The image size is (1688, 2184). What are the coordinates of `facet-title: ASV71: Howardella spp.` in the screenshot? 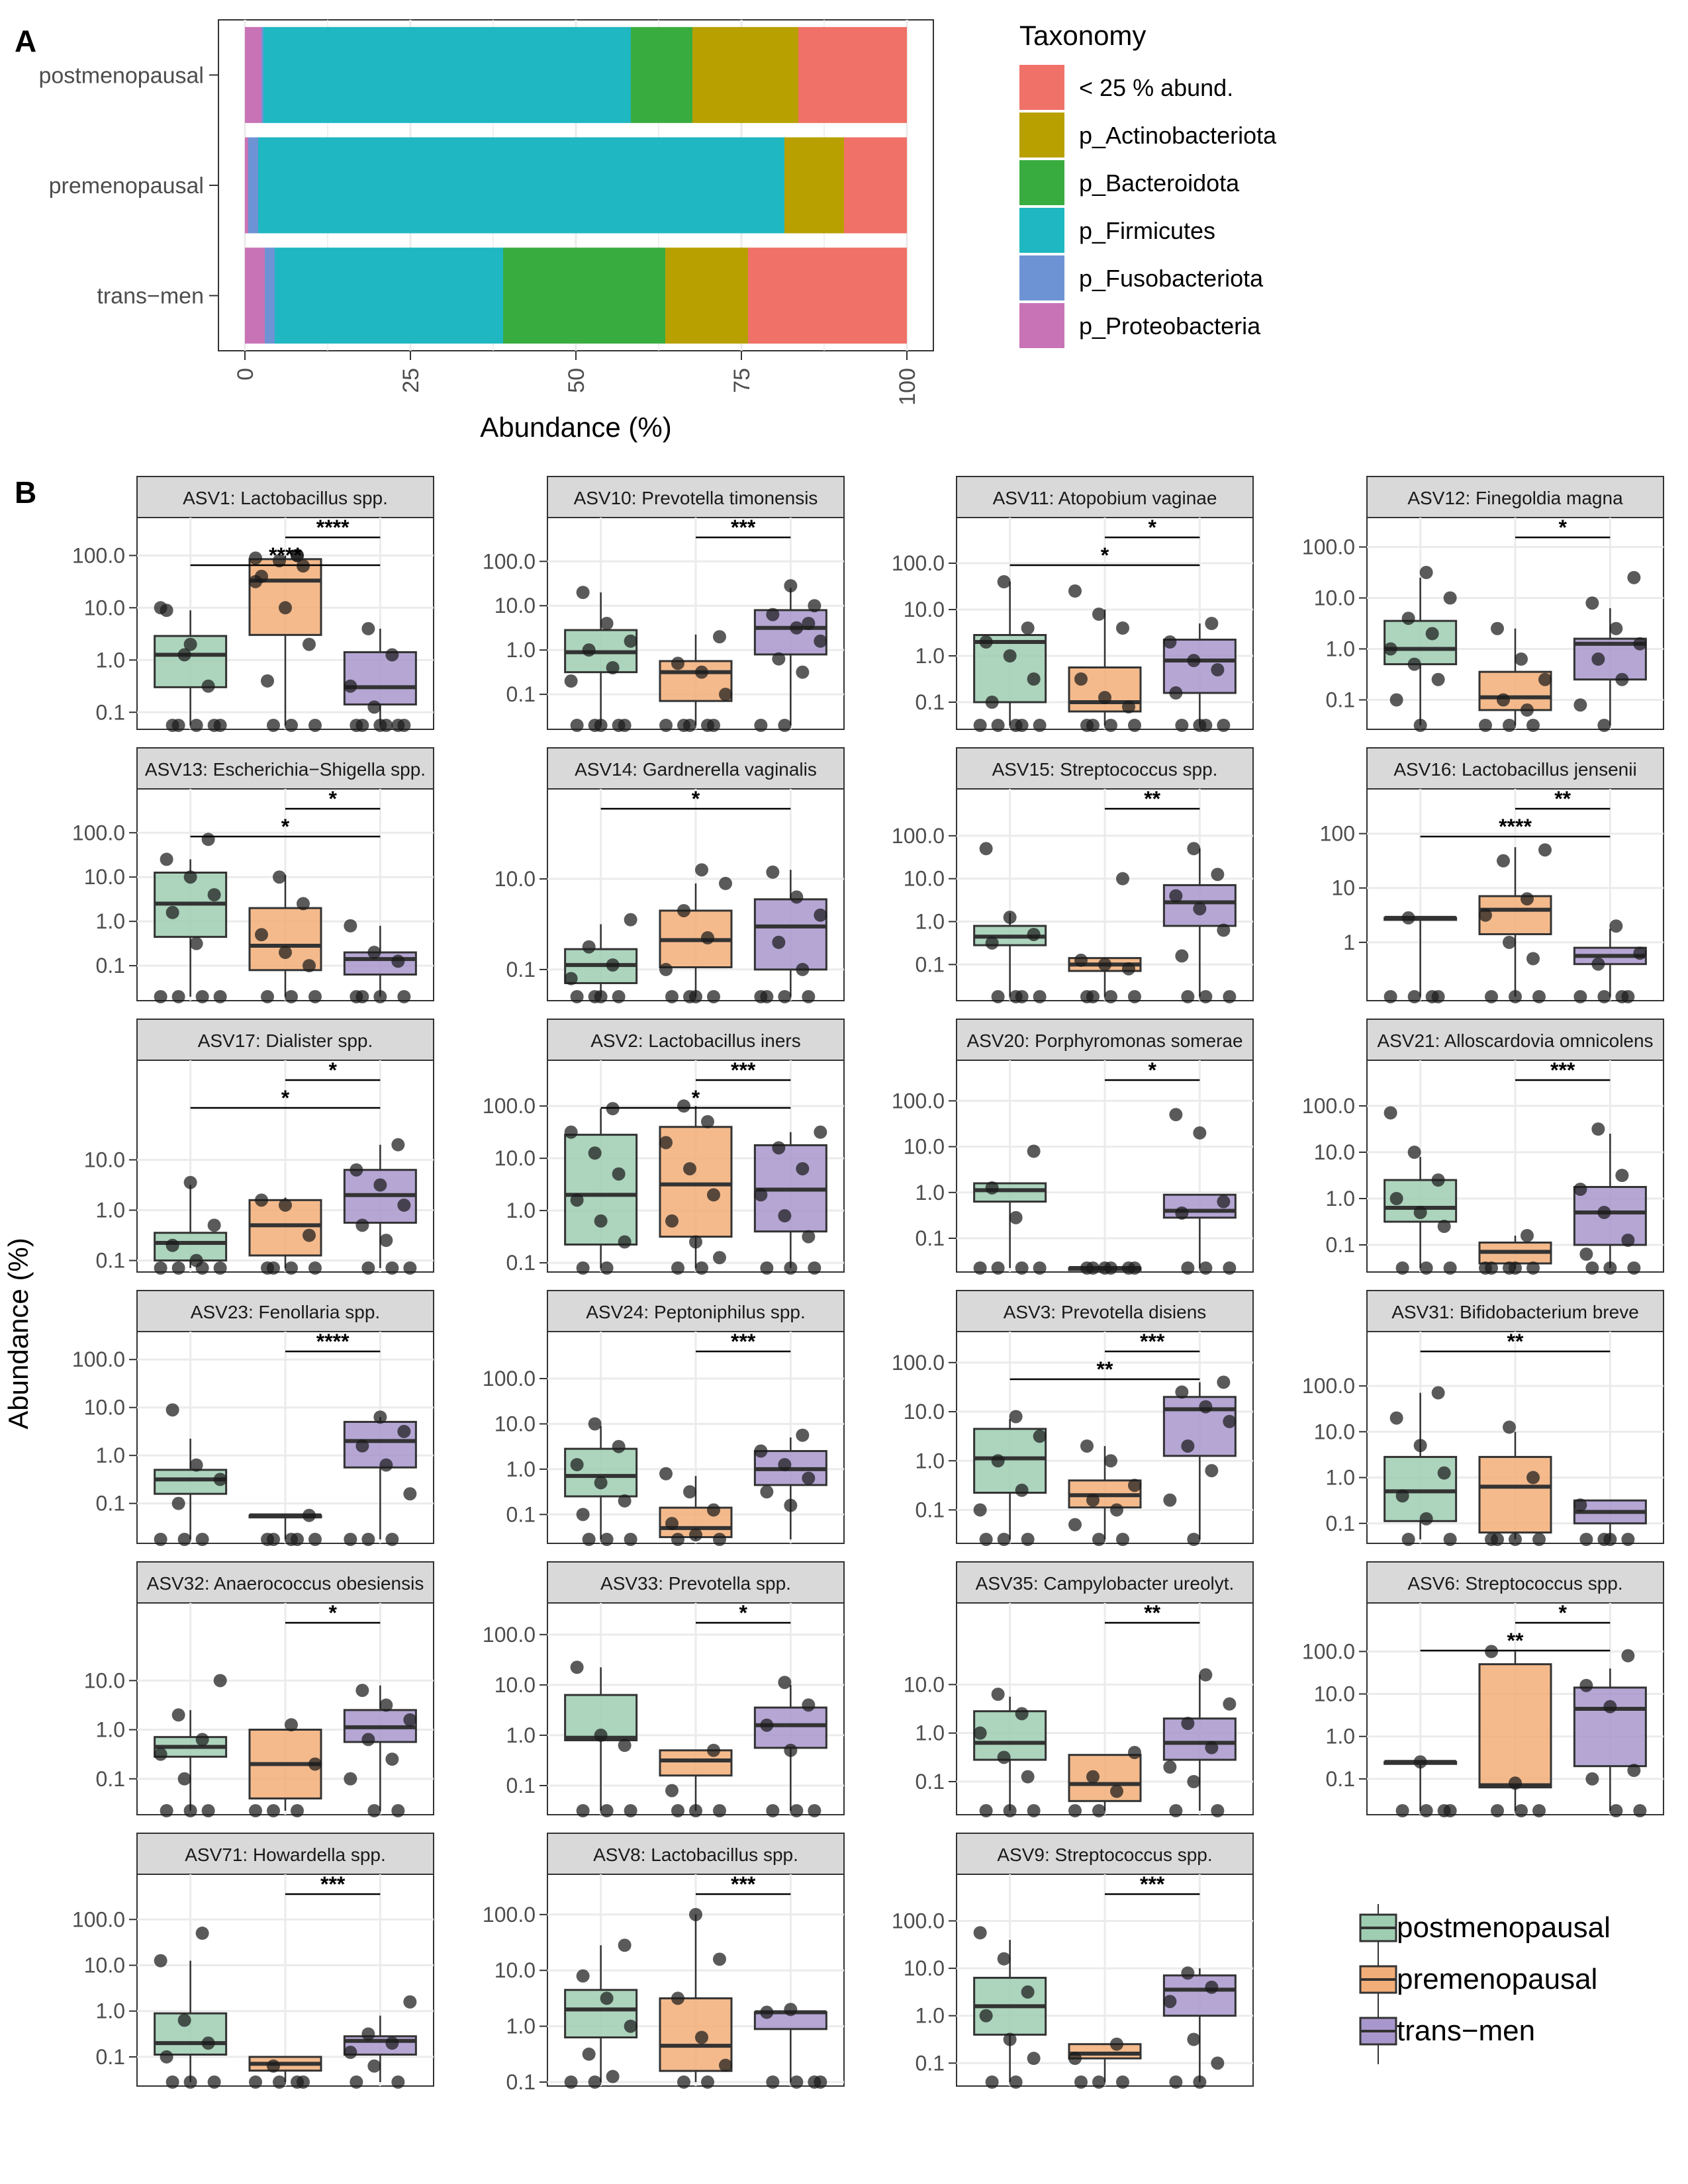 It's located at (285, 1854).